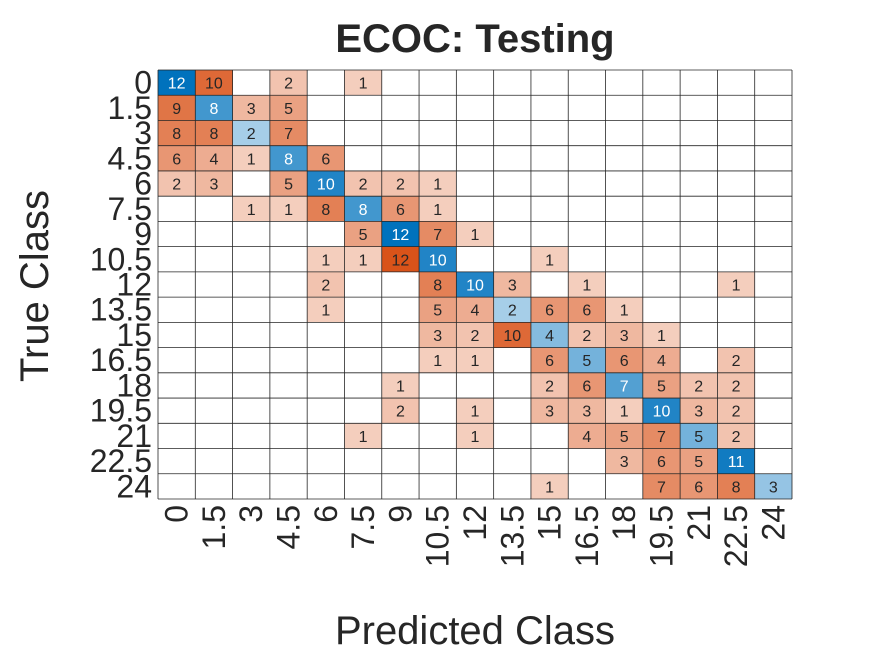  I want to click on y-tick-label: 16.5, so click(121, 360).